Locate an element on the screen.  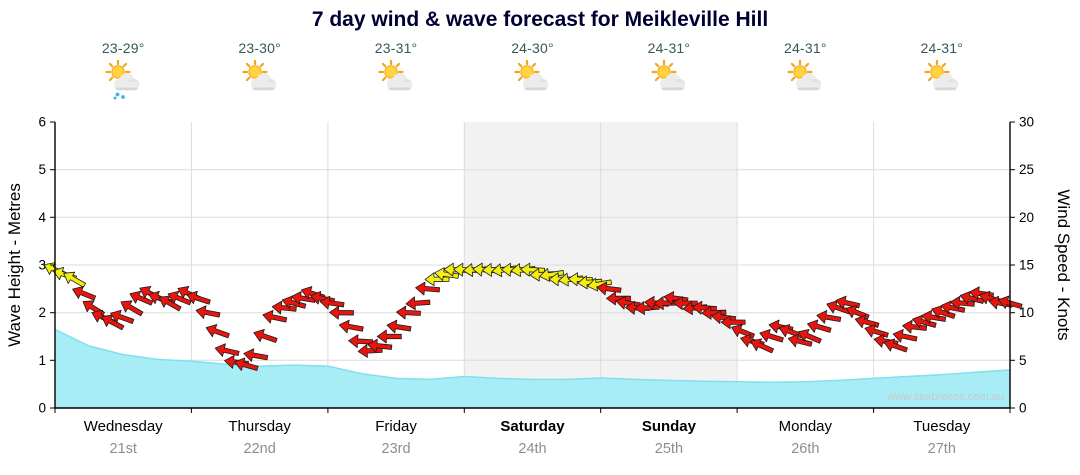
day-header-thursday: 23-30° is located at coordinates (259, 73).